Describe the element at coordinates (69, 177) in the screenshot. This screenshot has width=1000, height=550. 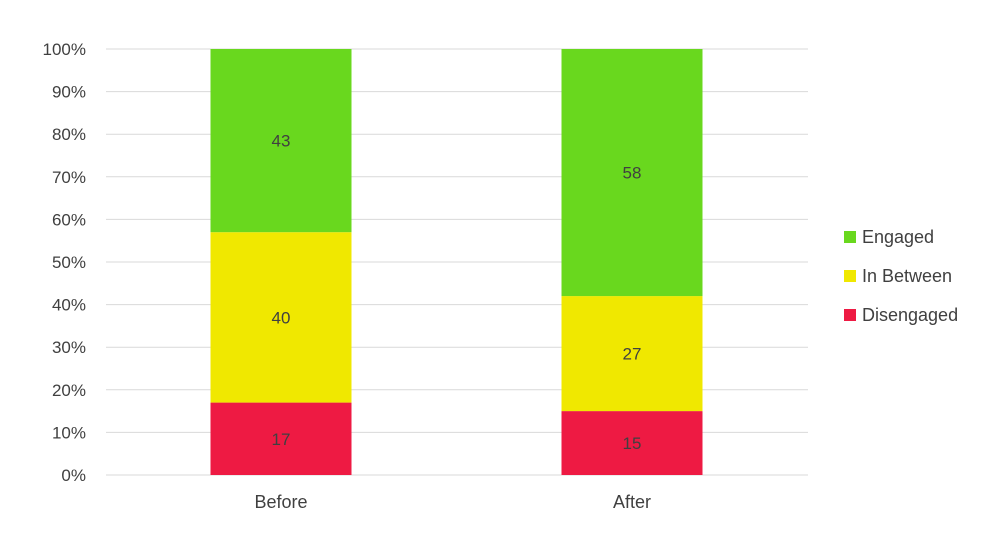
I see `y-tick-label: 70%` at that location.